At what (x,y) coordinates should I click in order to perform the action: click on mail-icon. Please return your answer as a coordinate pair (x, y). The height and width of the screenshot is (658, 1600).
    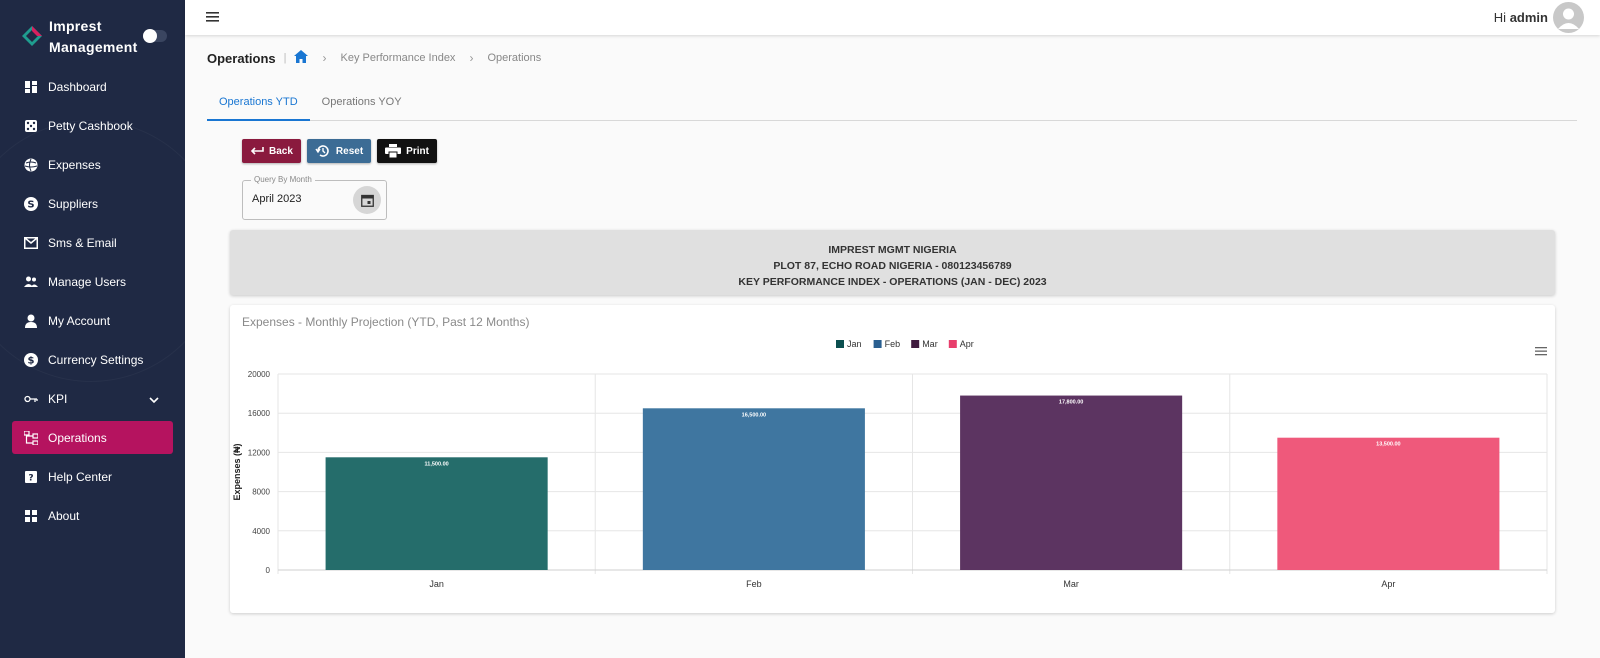
    Looking at the image, I should click on (31, 243).